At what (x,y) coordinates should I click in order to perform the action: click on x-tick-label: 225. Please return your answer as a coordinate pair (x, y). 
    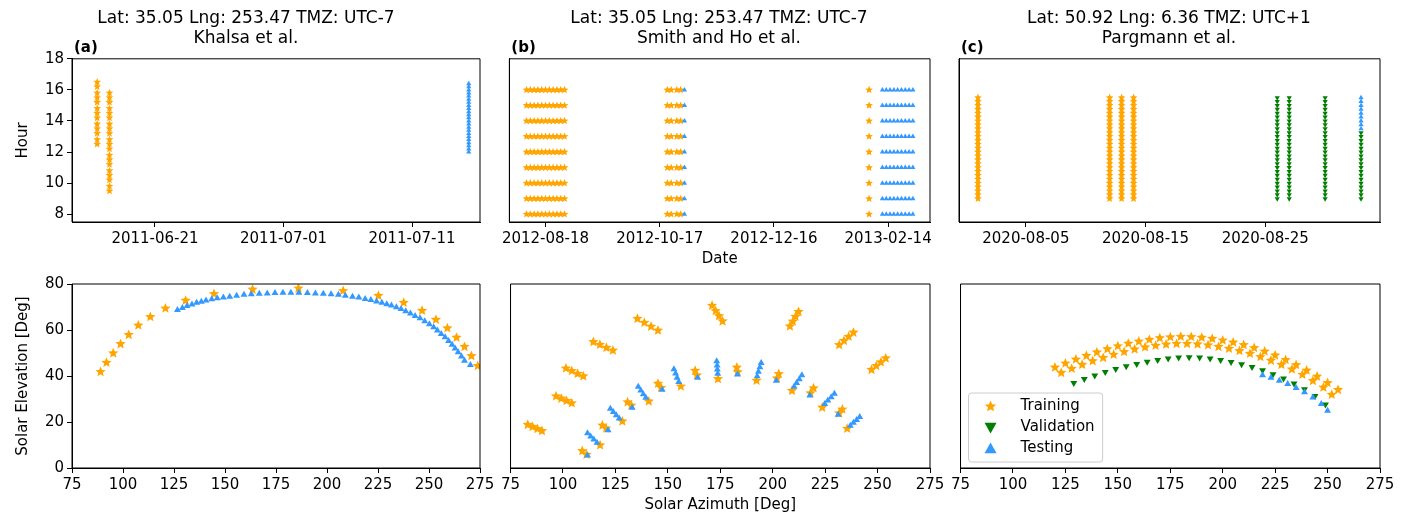
    Looking at the image, I should click on (1275, 483).